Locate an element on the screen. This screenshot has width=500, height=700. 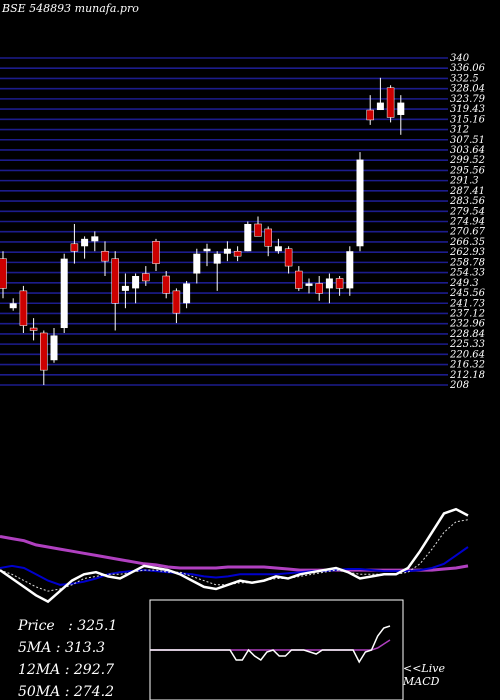
ma-dotted-line is located at coordinates (234, 555).